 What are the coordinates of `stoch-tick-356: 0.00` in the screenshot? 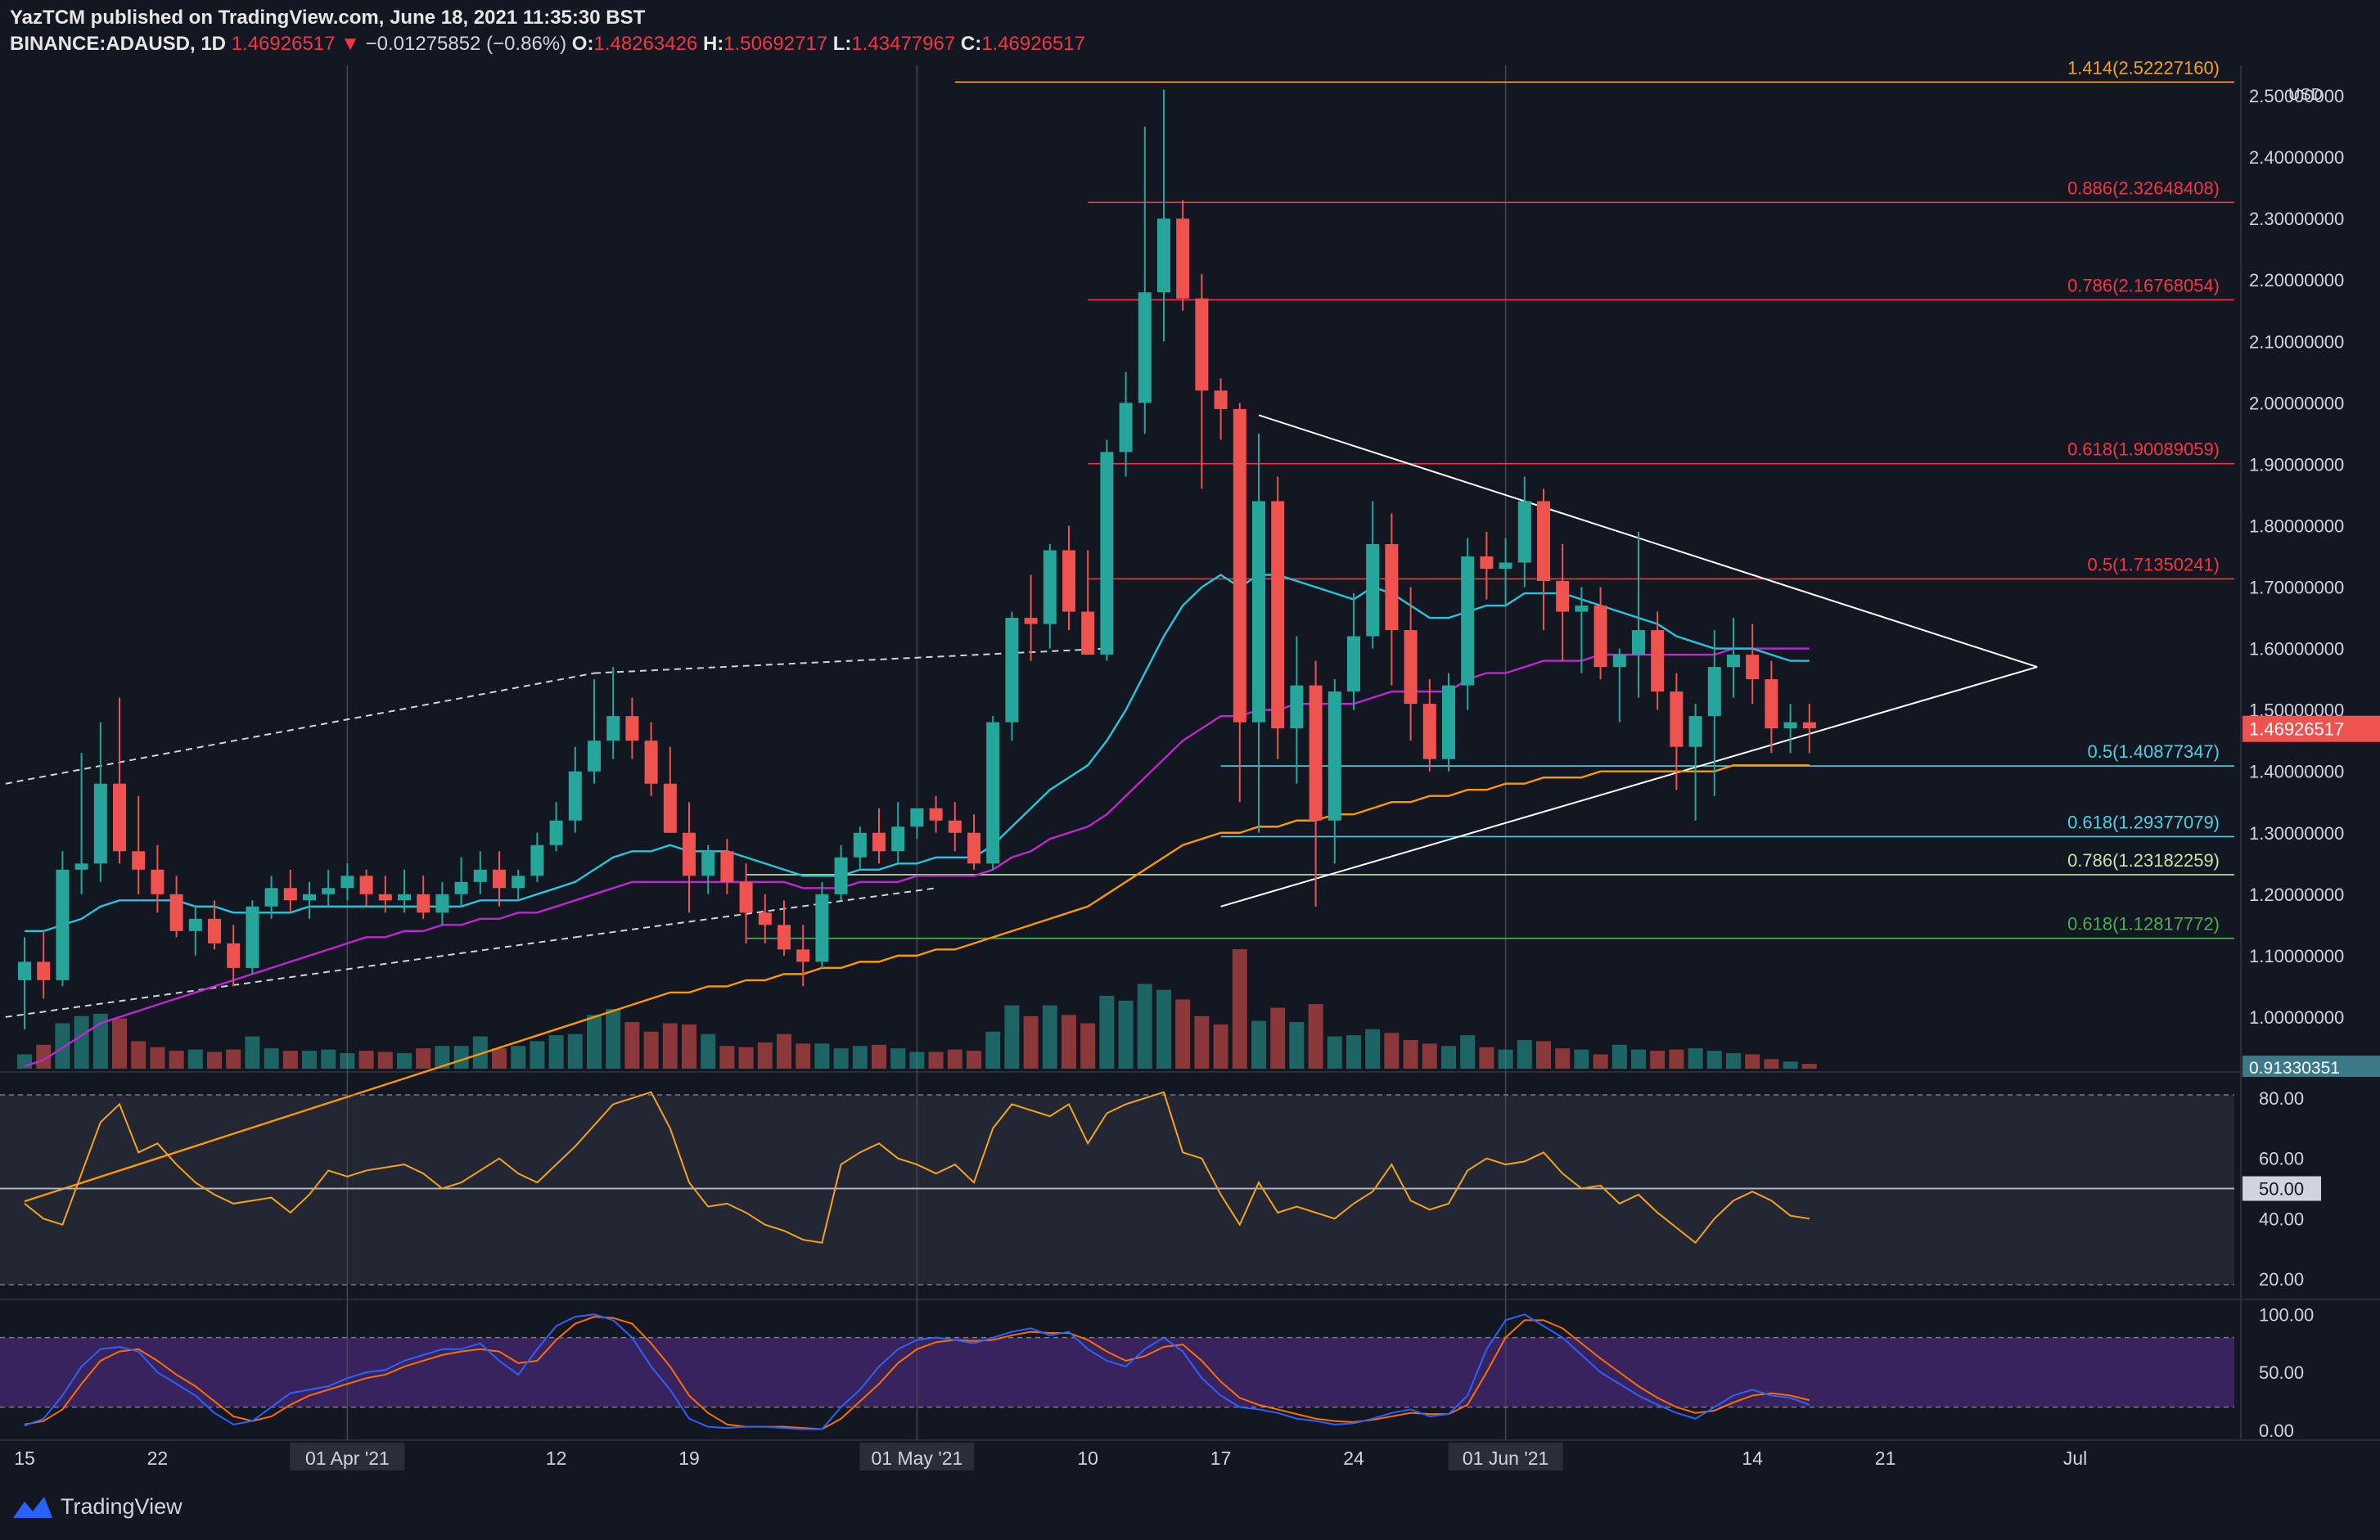 It's located at (2276, 1431).